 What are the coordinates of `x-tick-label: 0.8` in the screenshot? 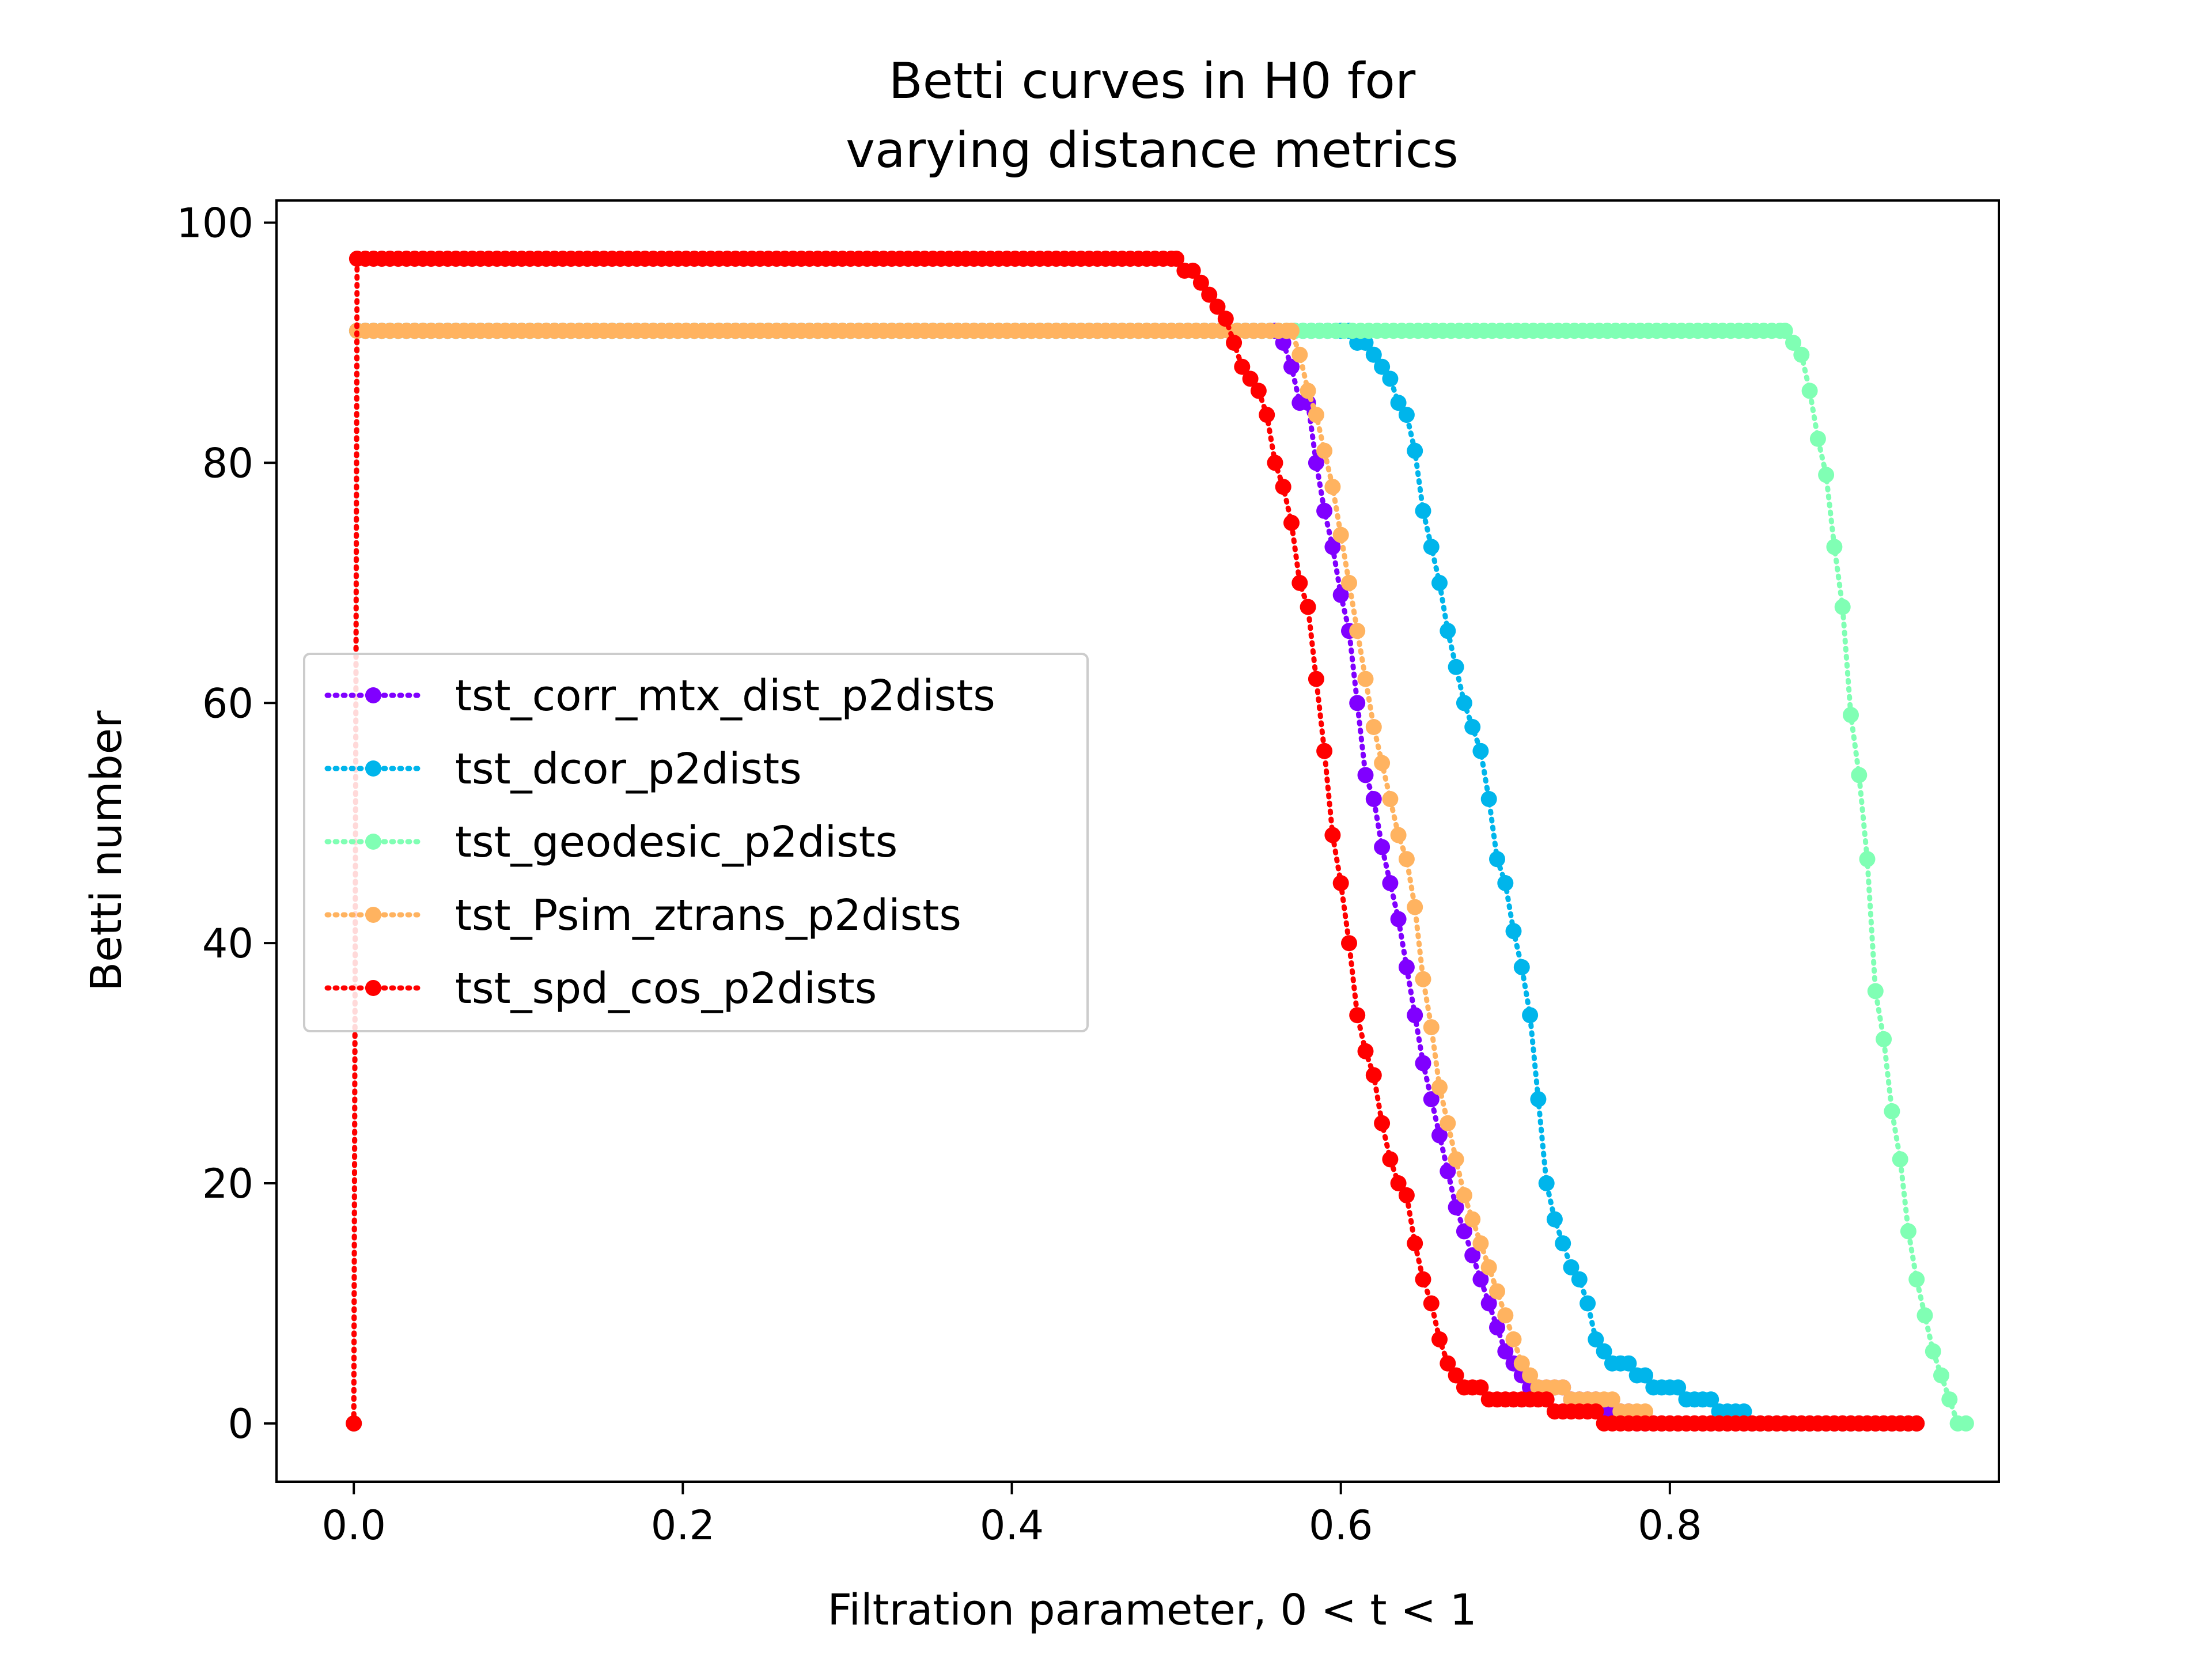 It's located at (1670, 1525).